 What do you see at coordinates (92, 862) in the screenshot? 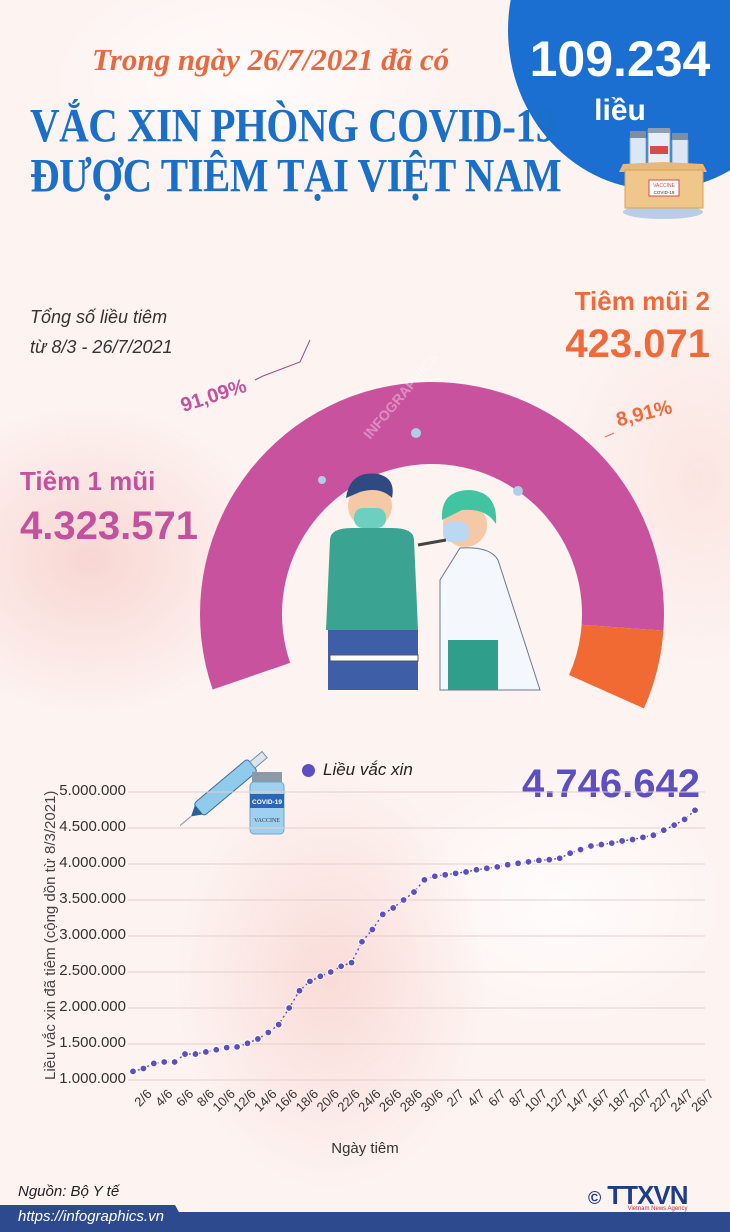
I see `y-tick: 4.000.000` at bounding box center [92, 862].